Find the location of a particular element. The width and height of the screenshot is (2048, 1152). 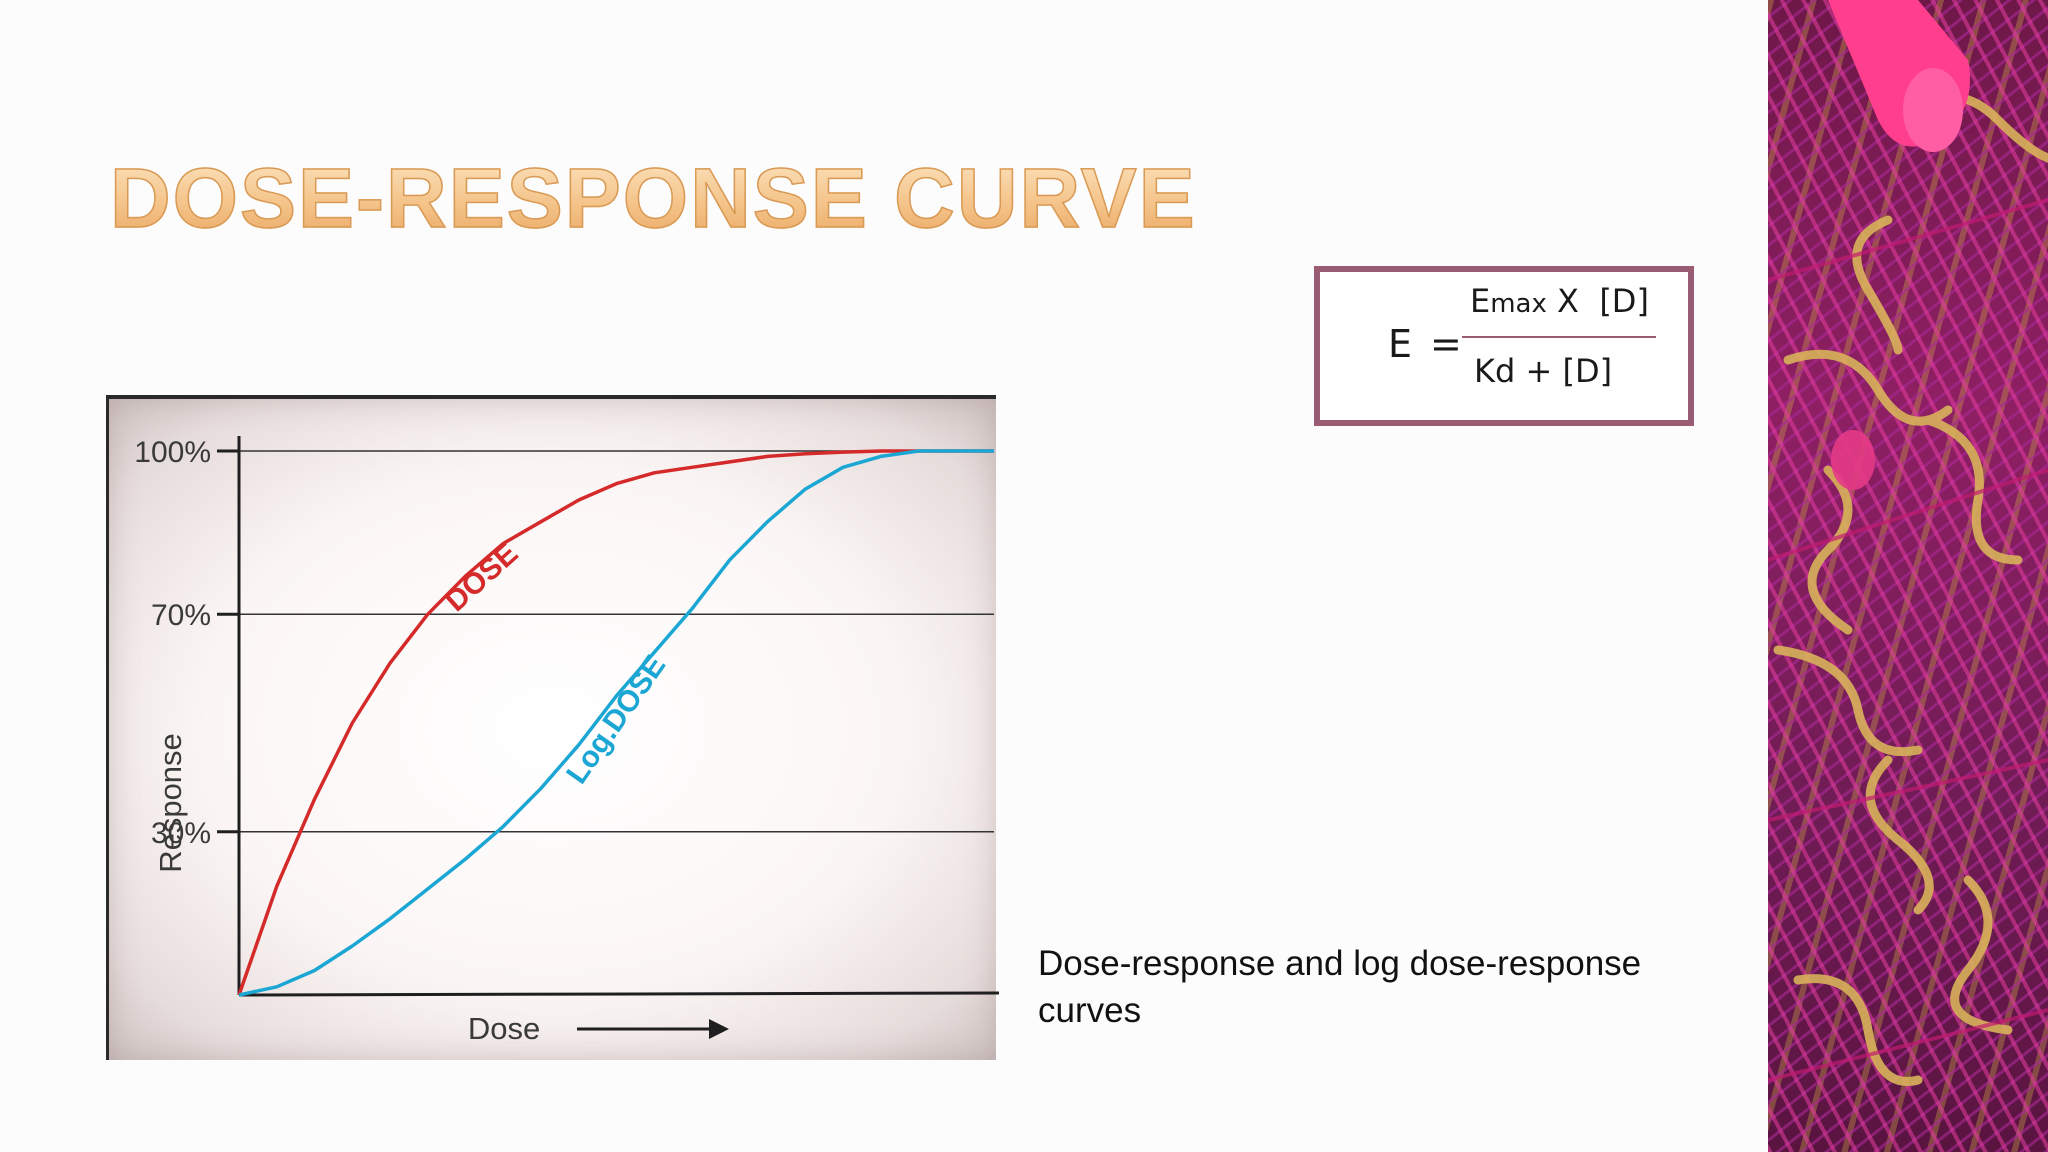

series-label: DOSE is located at coordinates (481, 577).